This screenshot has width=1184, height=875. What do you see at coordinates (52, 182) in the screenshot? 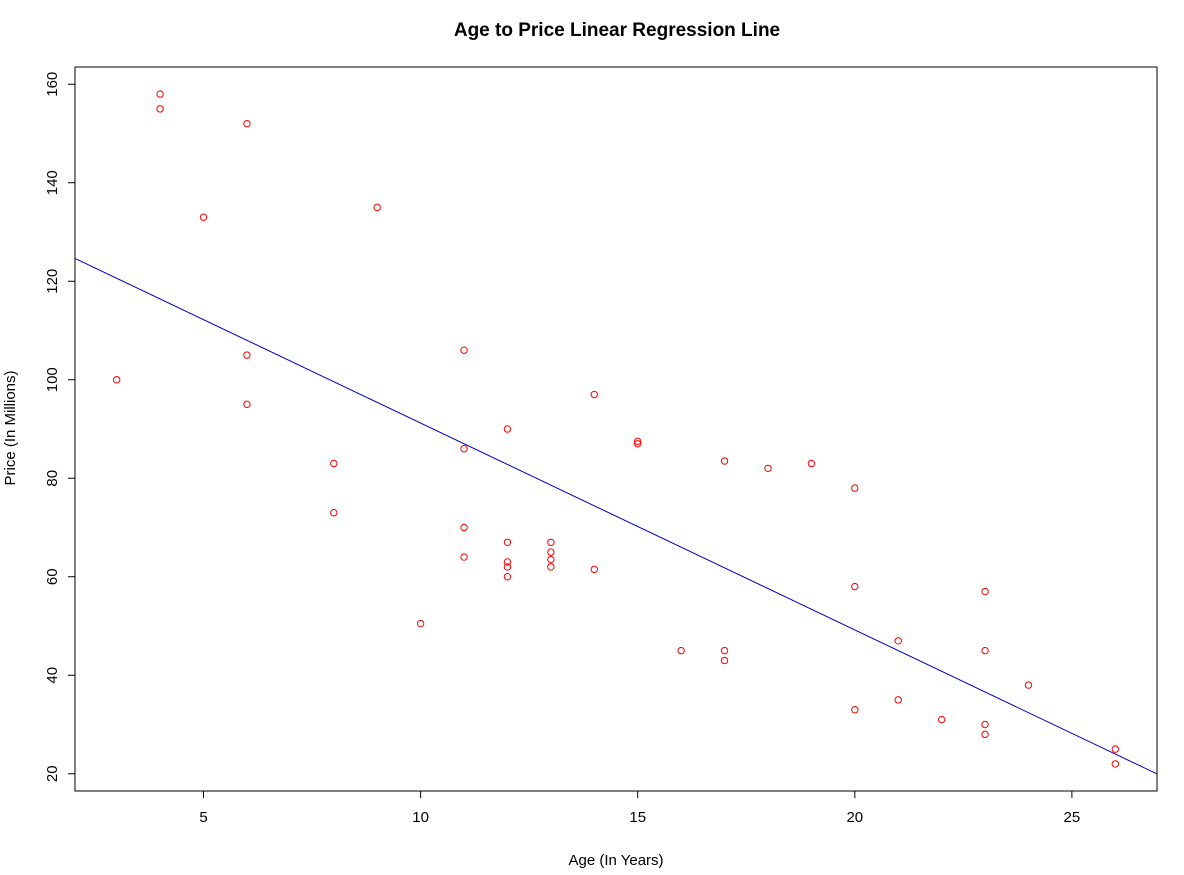
I see `y-tick-label: 140` at bounding box center [52, 182].